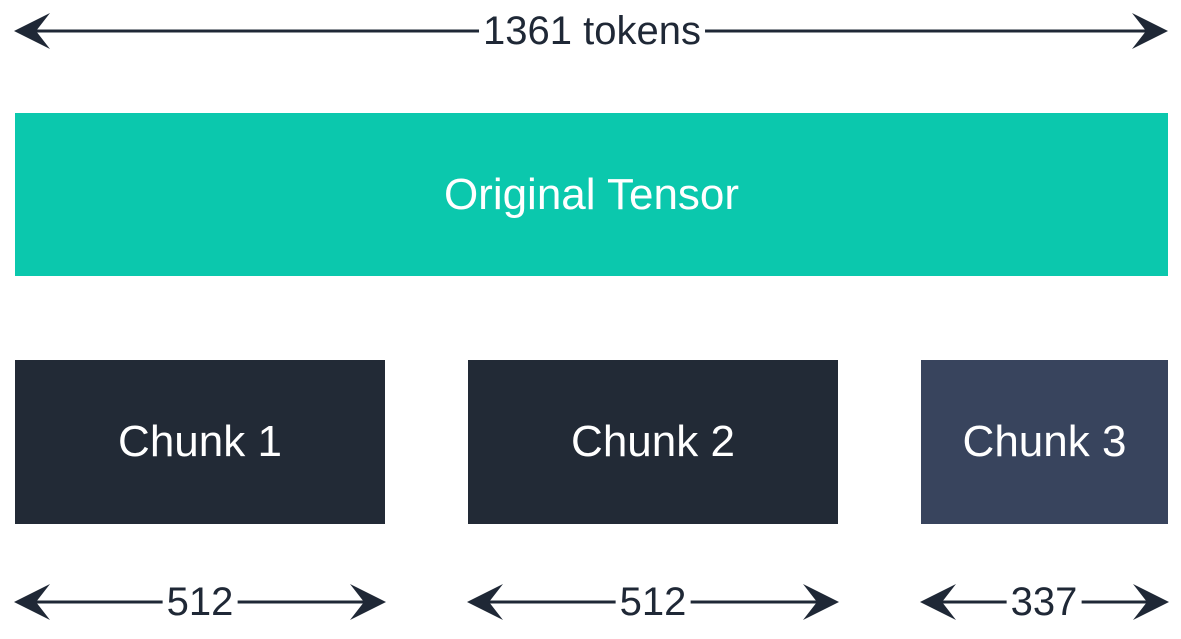 This screenshot has height=639, width=1181. I want to click on chunk-3-label: Chunk 3, so click(1044, 441).